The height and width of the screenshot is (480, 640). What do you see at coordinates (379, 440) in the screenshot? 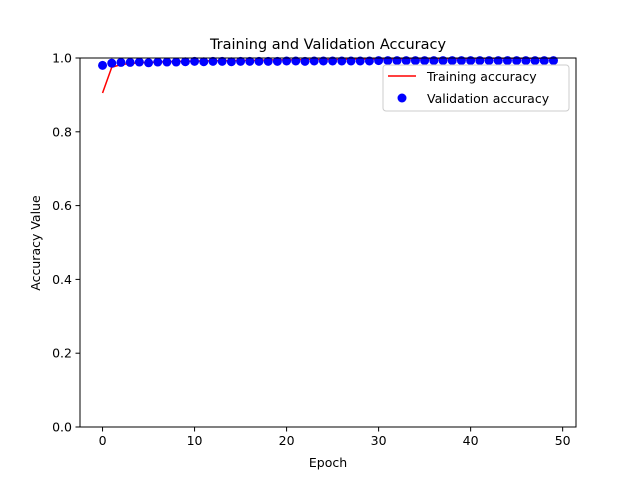
I see `x-tick-label: 30` at bounding box center [379, 440].